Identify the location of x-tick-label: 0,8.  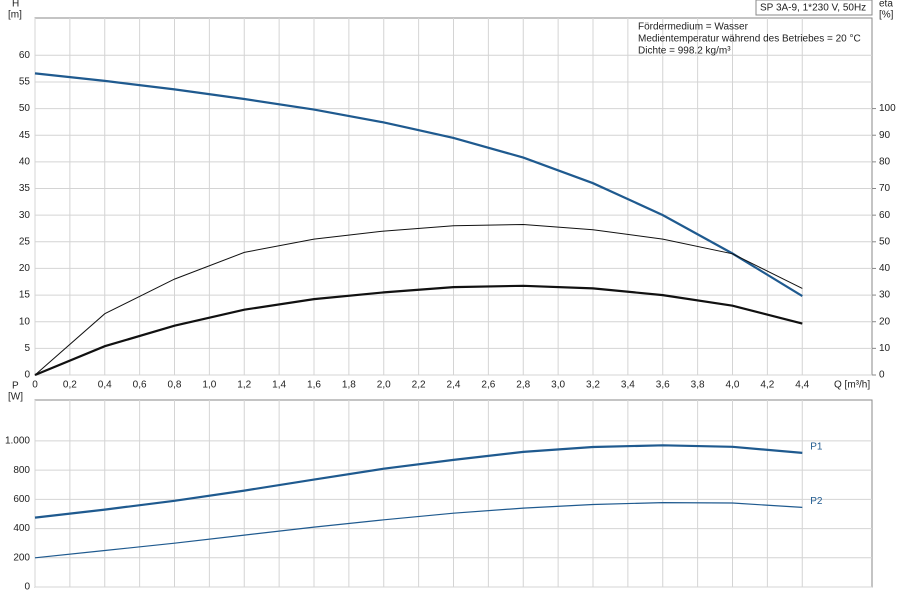
(175, 385).